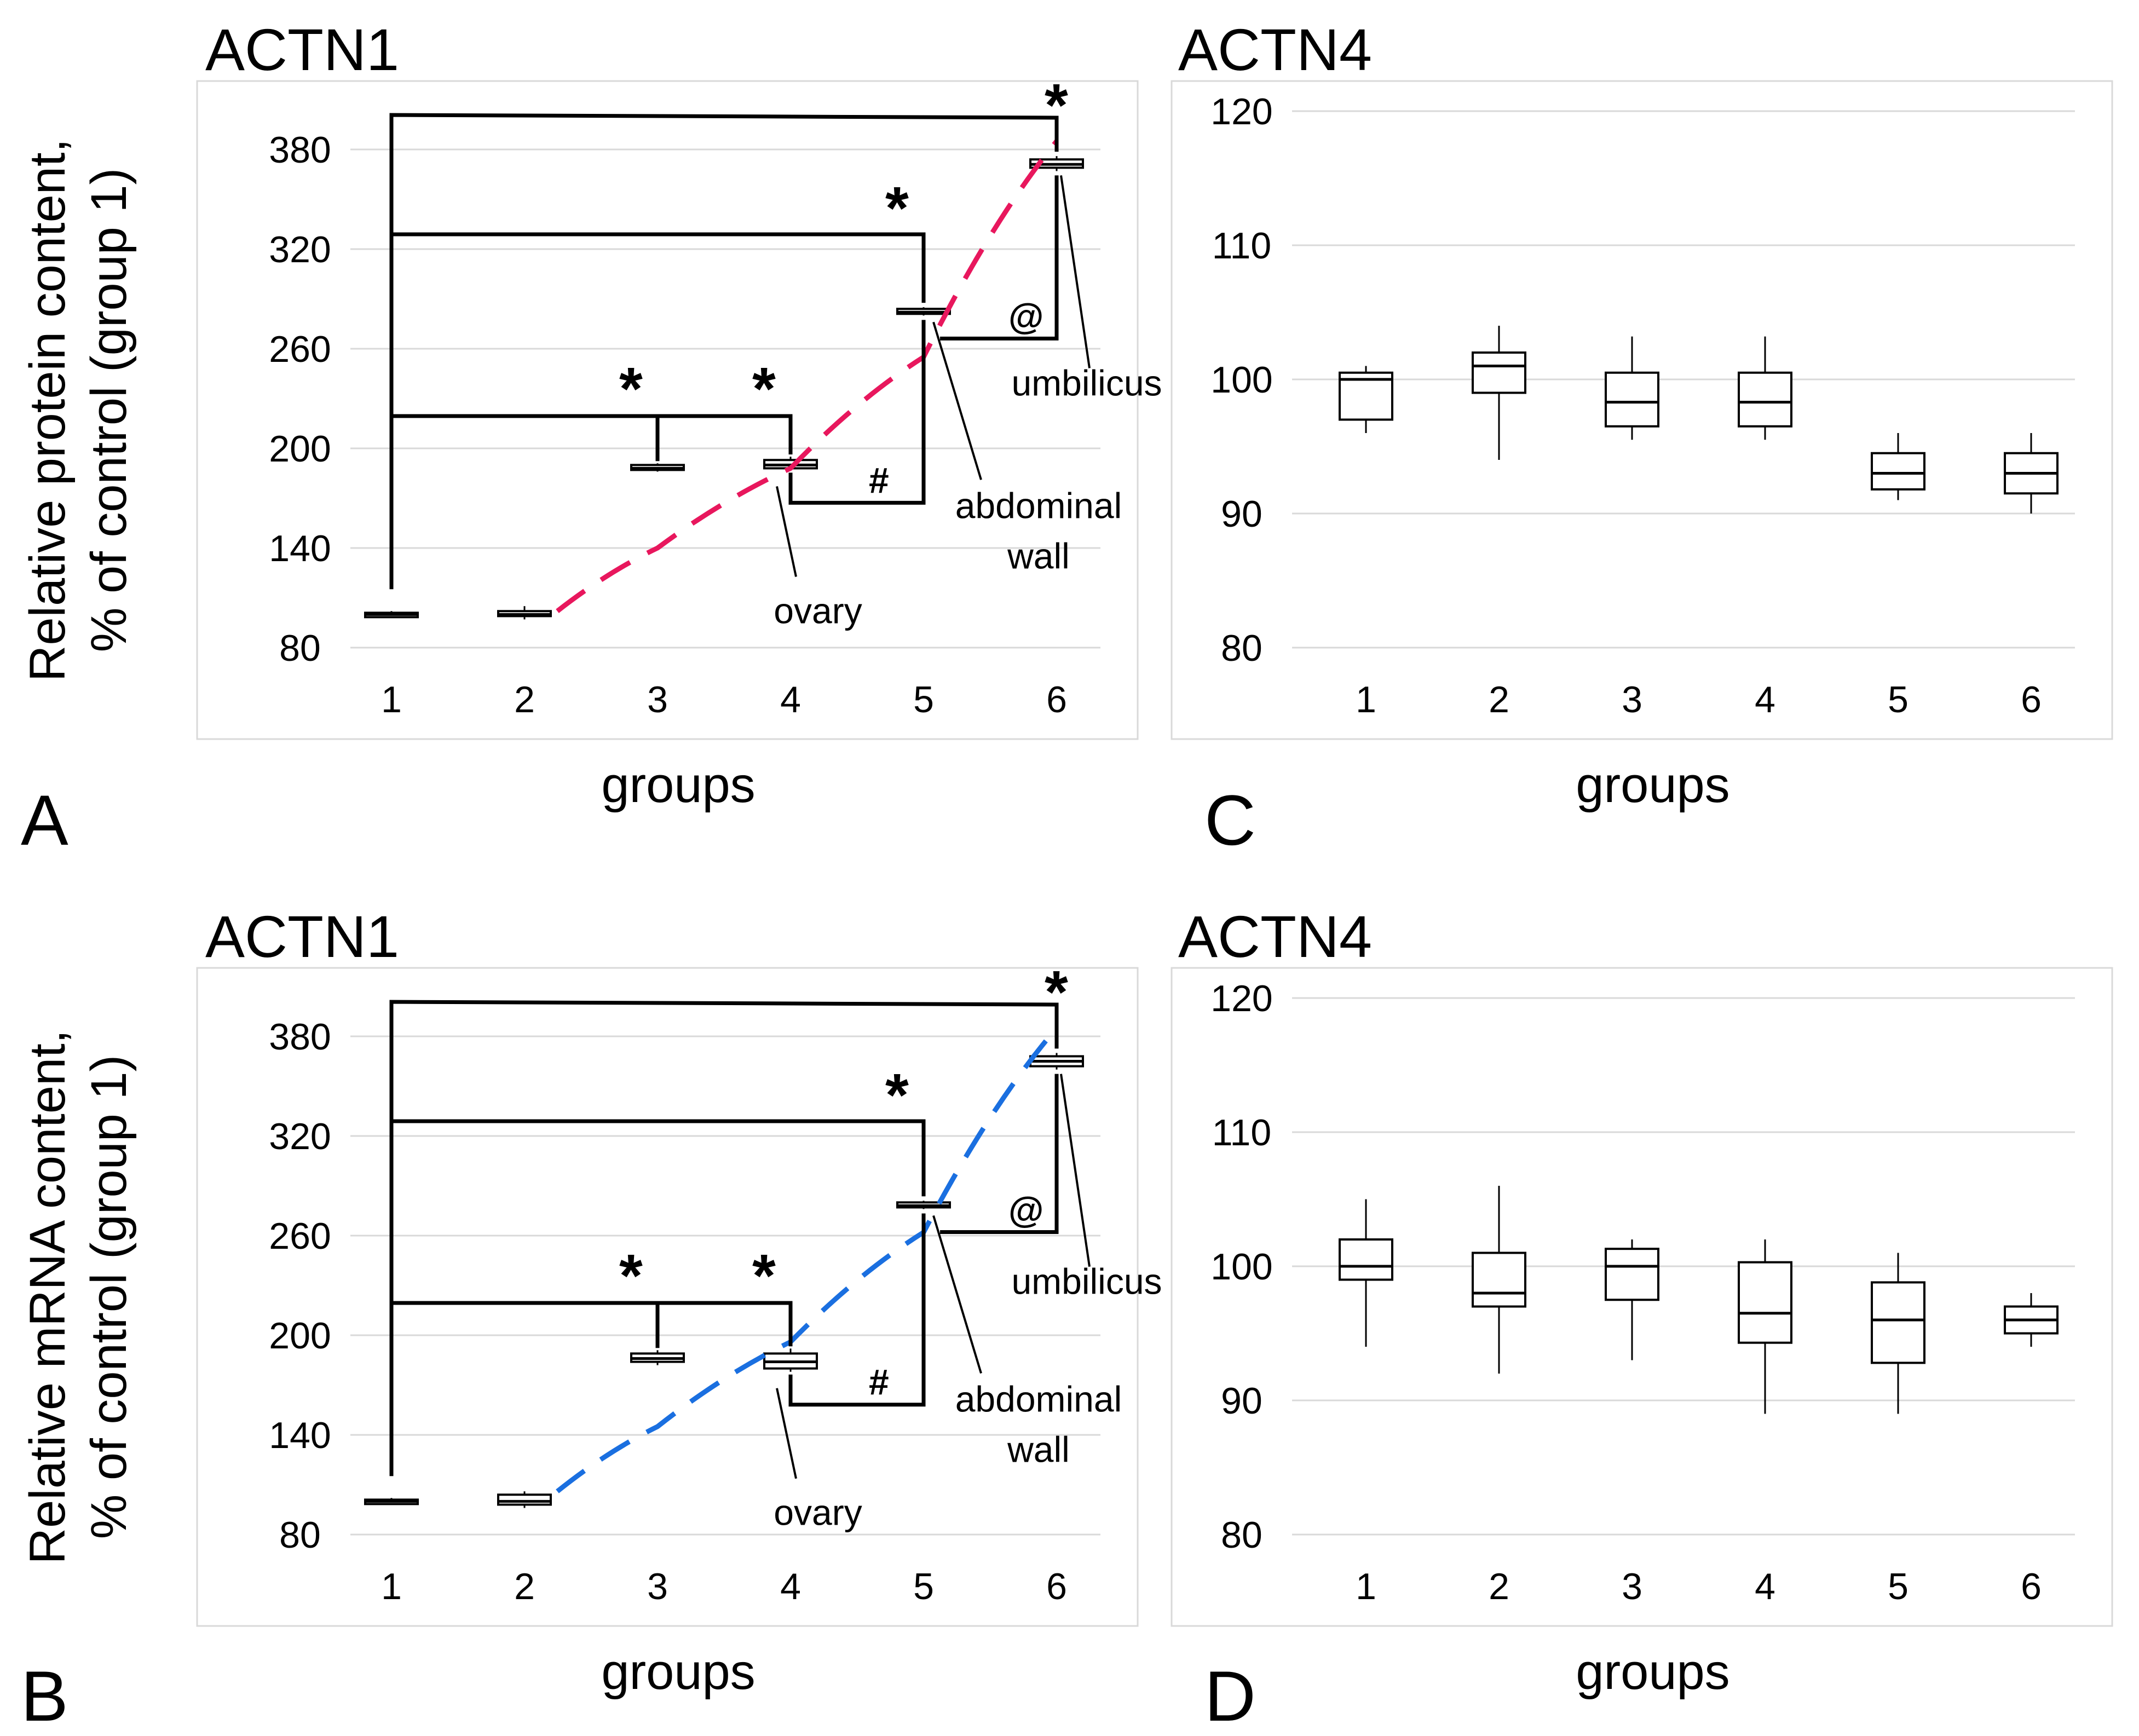 The width and height of the screenshot is (2139, 1736). What do you see at coordinates (1230, 820) in the screenshot?
I see `panel-letter: C` at bounding box center [1230, 820].